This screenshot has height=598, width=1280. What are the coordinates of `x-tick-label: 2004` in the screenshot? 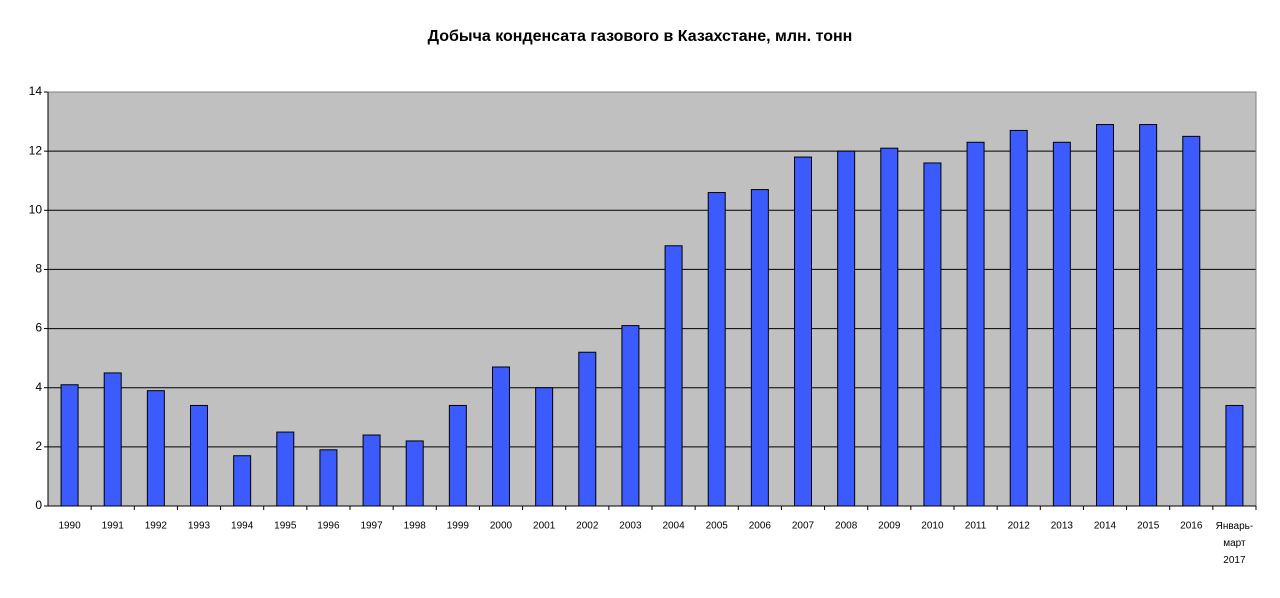 It's located at (673, 526).